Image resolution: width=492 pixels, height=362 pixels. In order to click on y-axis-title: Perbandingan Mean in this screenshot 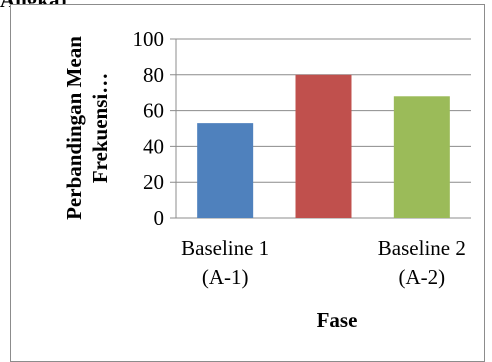, I will do `click(74, 128)`.